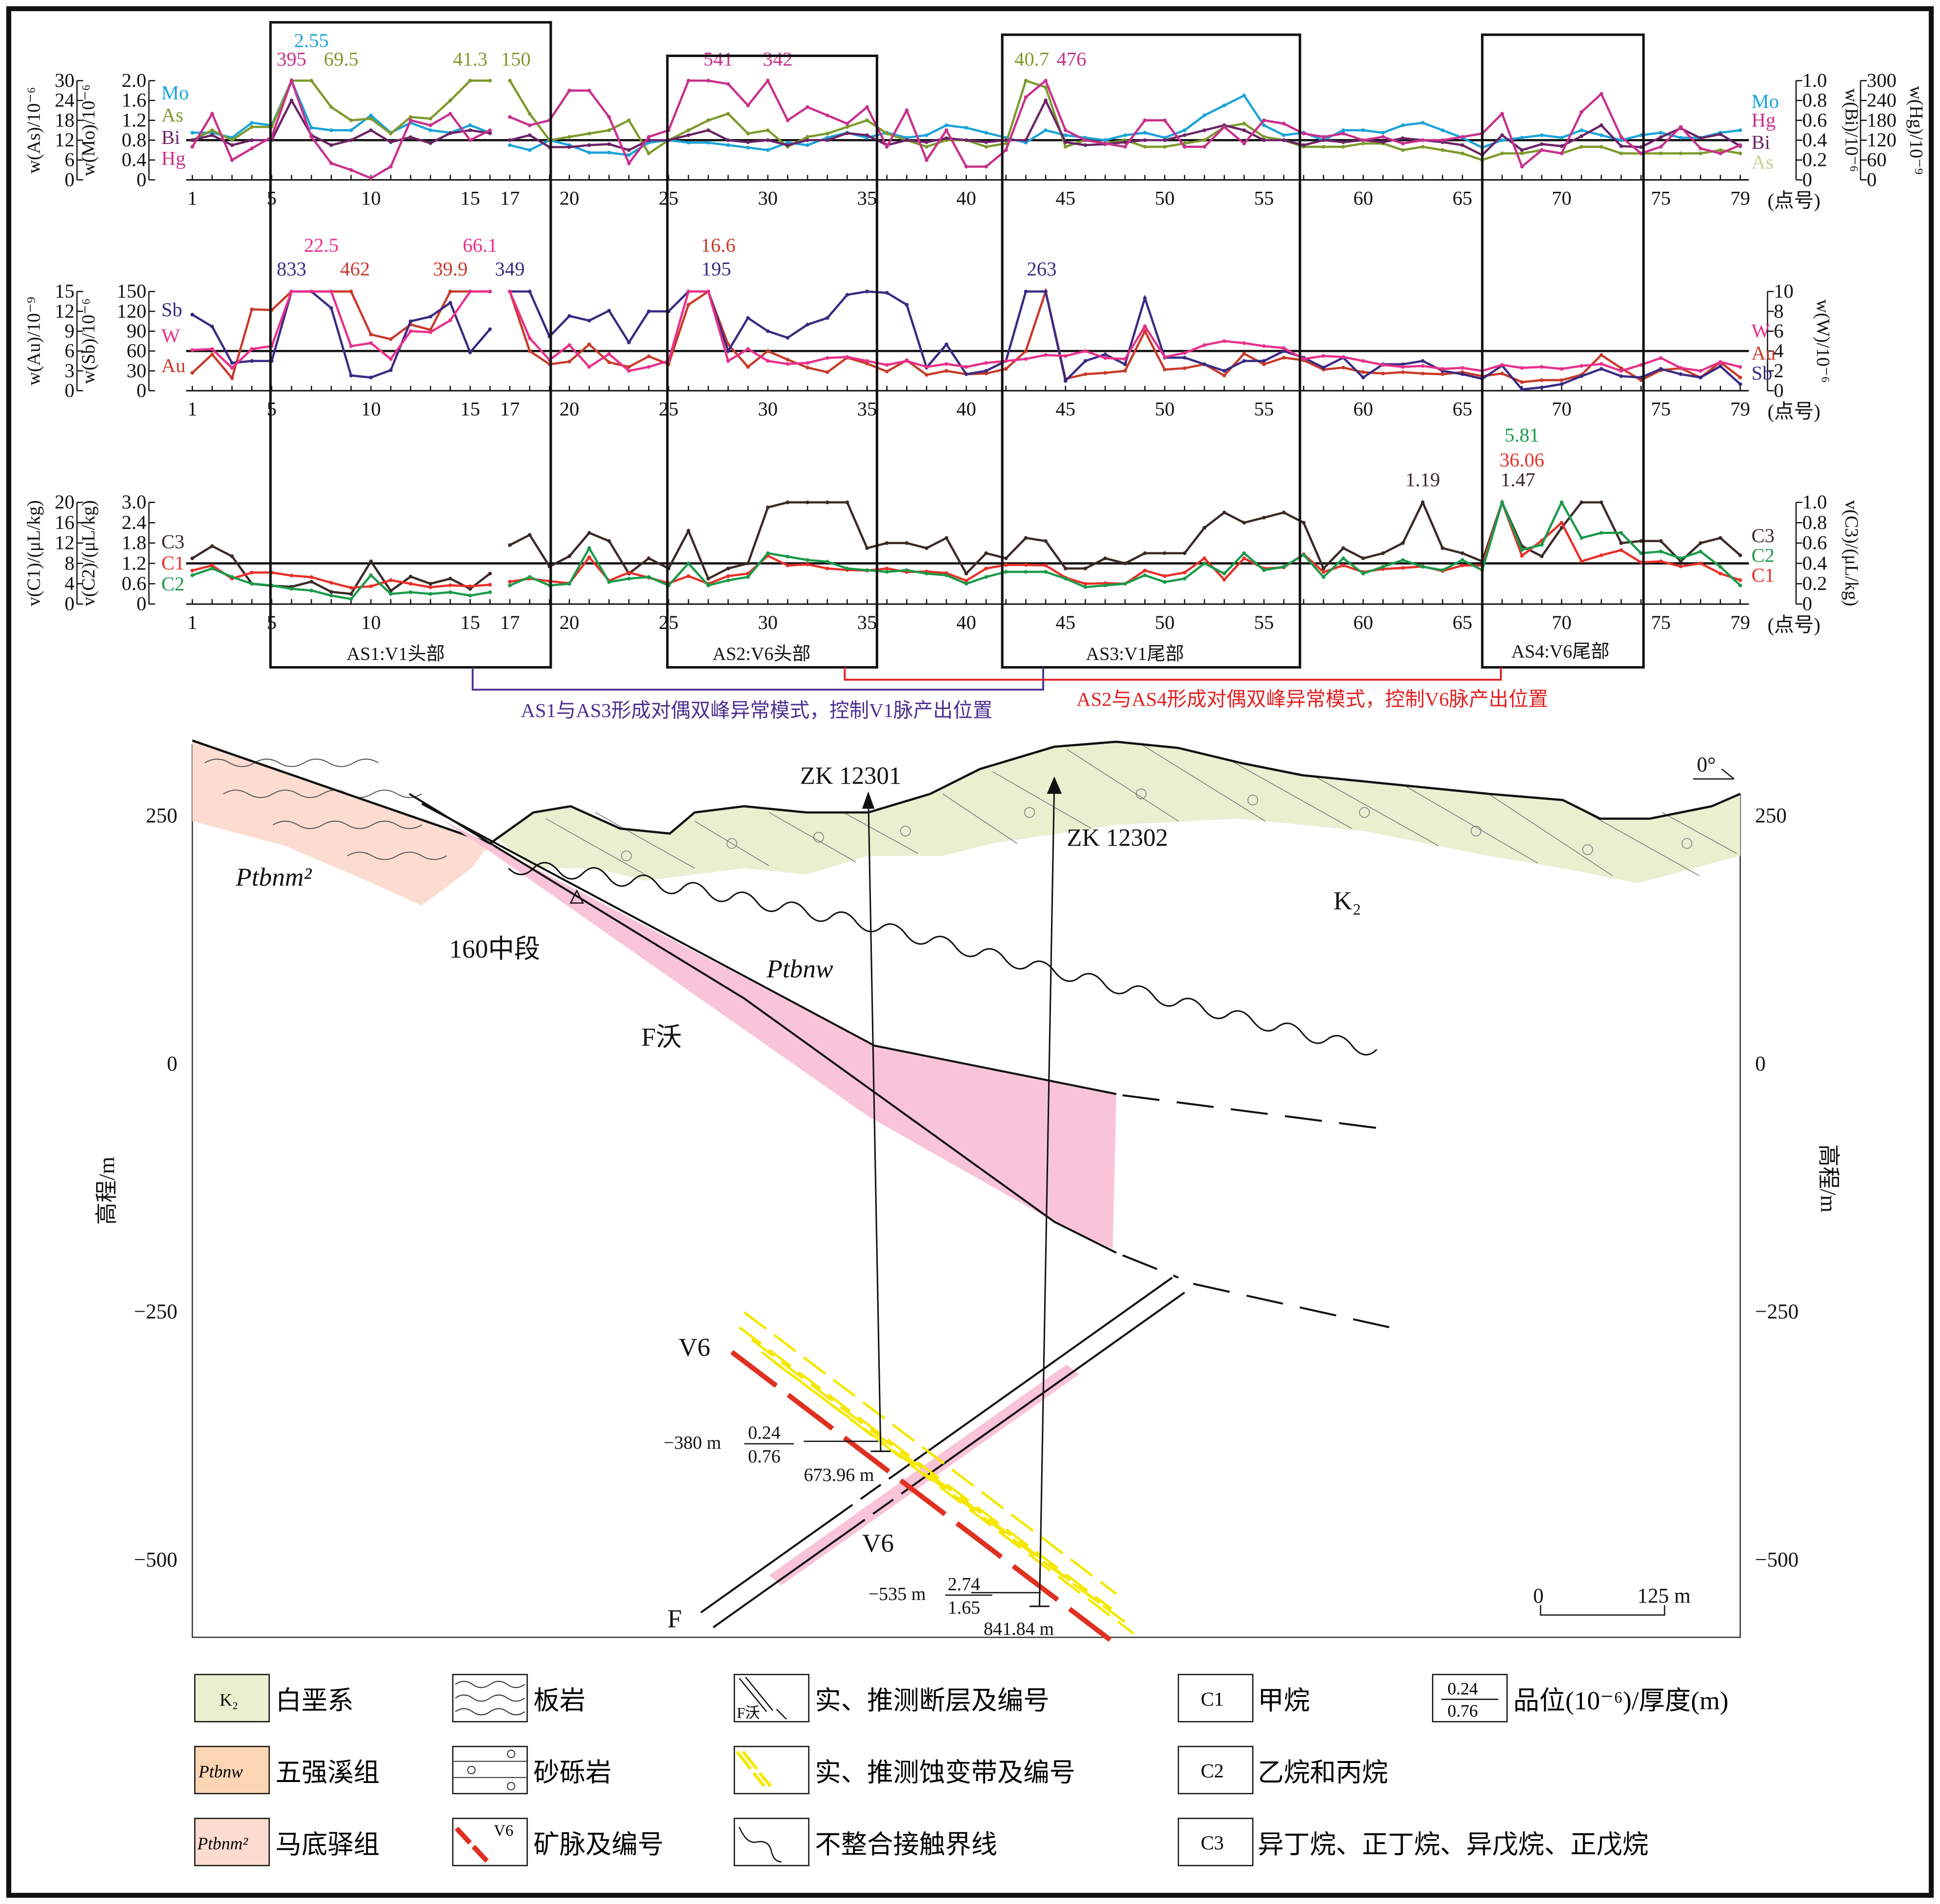 The height and width of the screenshot is (1904, 1940). I want to click on north-label: 0°, so click(1706, 764).